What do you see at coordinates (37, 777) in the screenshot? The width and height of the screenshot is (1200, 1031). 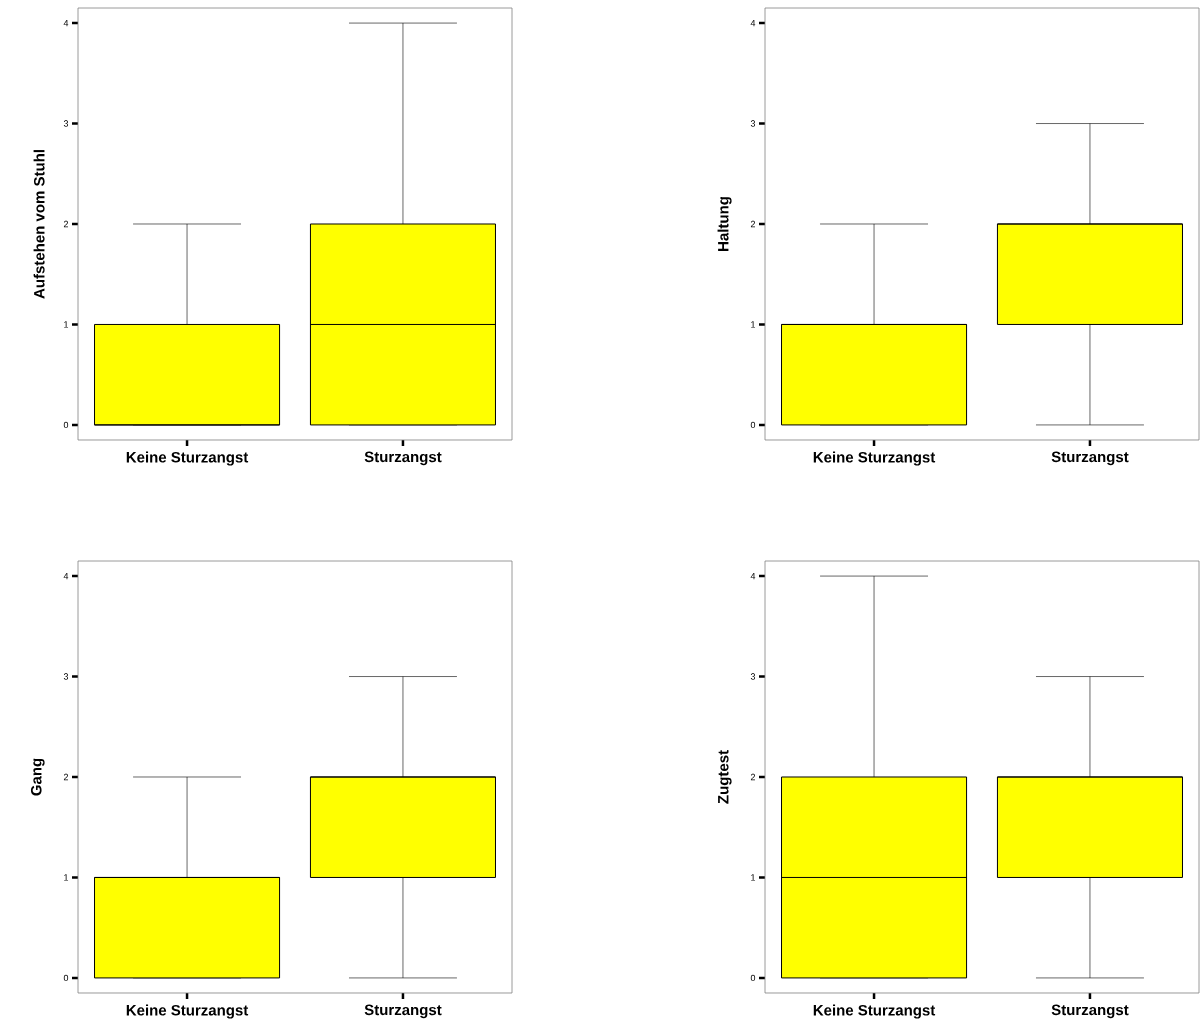 I see `y-axis-title: Gang` at bounding box center [37, 777].